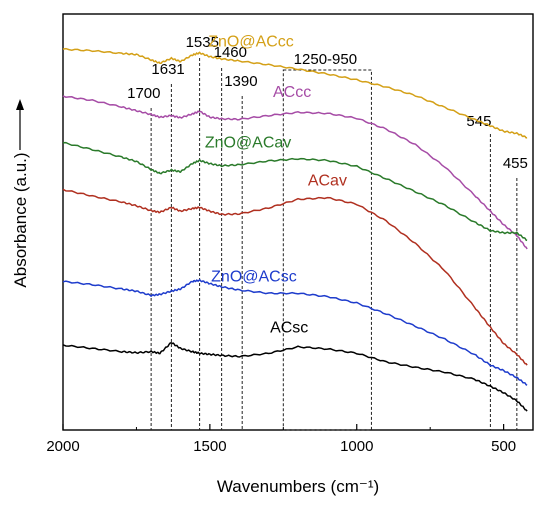  Describe the element at coordinates (289, 328) in the screenshot. I see `series-label-acsc: ACsc` at that location.